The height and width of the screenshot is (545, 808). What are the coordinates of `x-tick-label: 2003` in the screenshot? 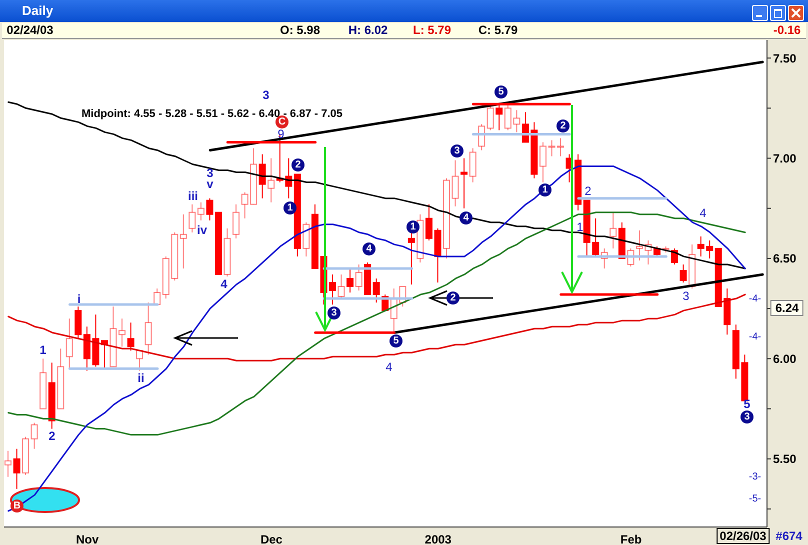 It's located at (438, 538).